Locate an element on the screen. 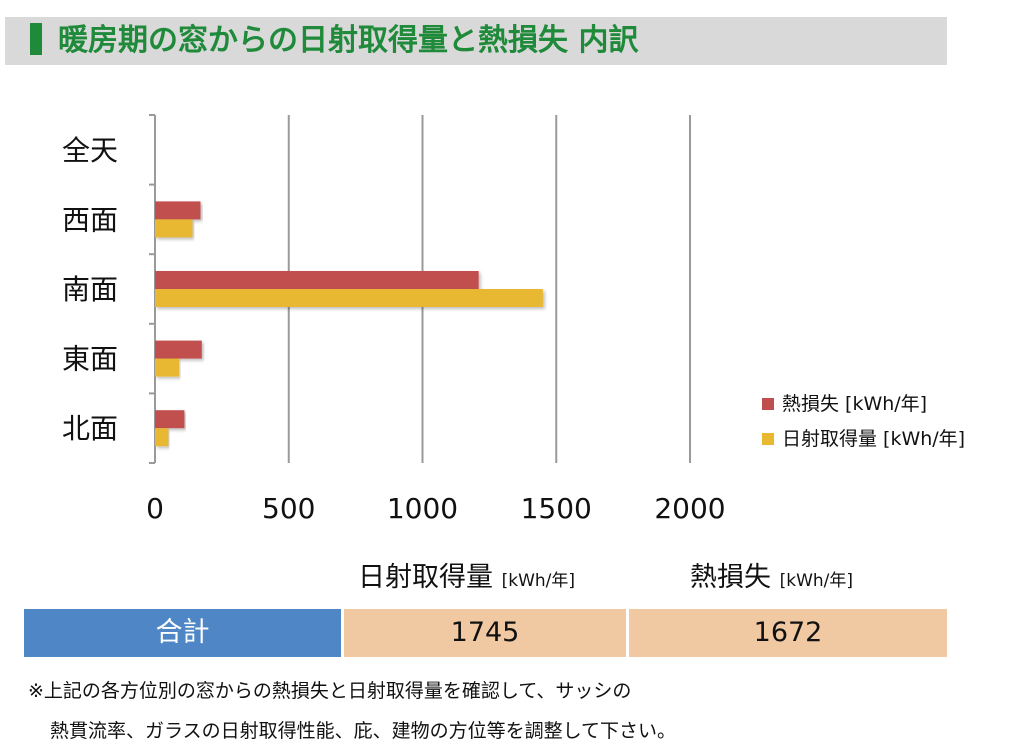 The height and width of the screenshot is (754, 1024). total-label-cell: 合計 is located at coordinates (182, 633).